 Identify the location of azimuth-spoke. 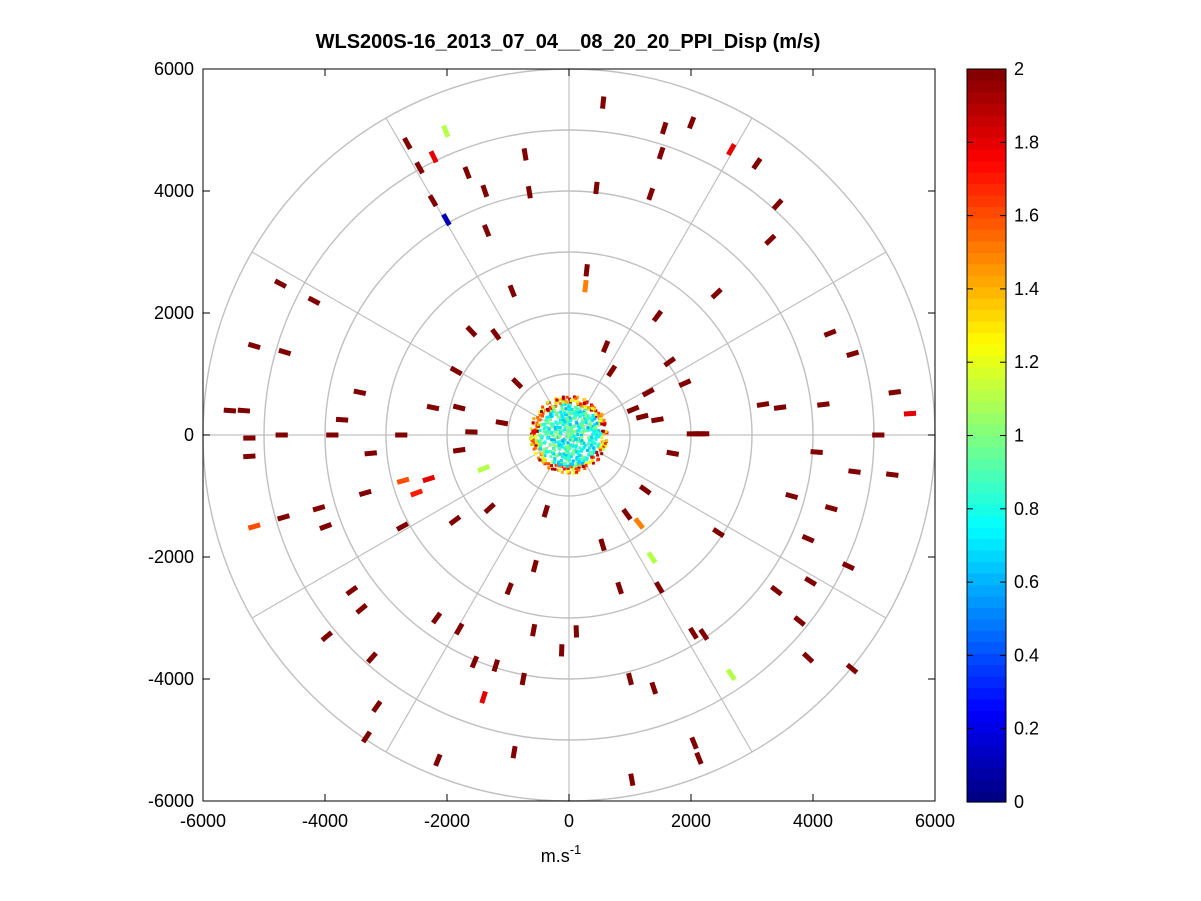
(410, 526).